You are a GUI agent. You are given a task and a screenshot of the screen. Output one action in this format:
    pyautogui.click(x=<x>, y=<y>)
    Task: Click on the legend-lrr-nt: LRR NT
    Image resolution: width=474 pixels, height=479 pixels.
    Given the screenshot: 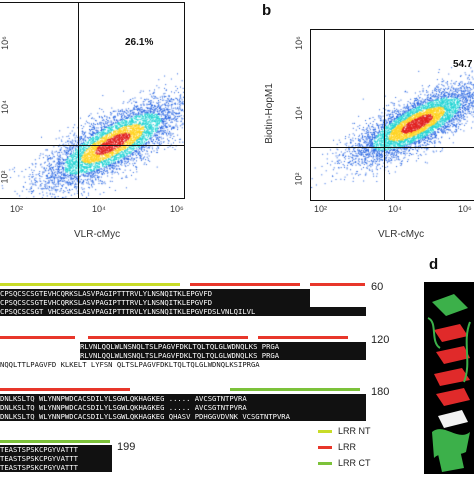 What is the action you would take?
    pyautogui.click(x=344, y=431)
    